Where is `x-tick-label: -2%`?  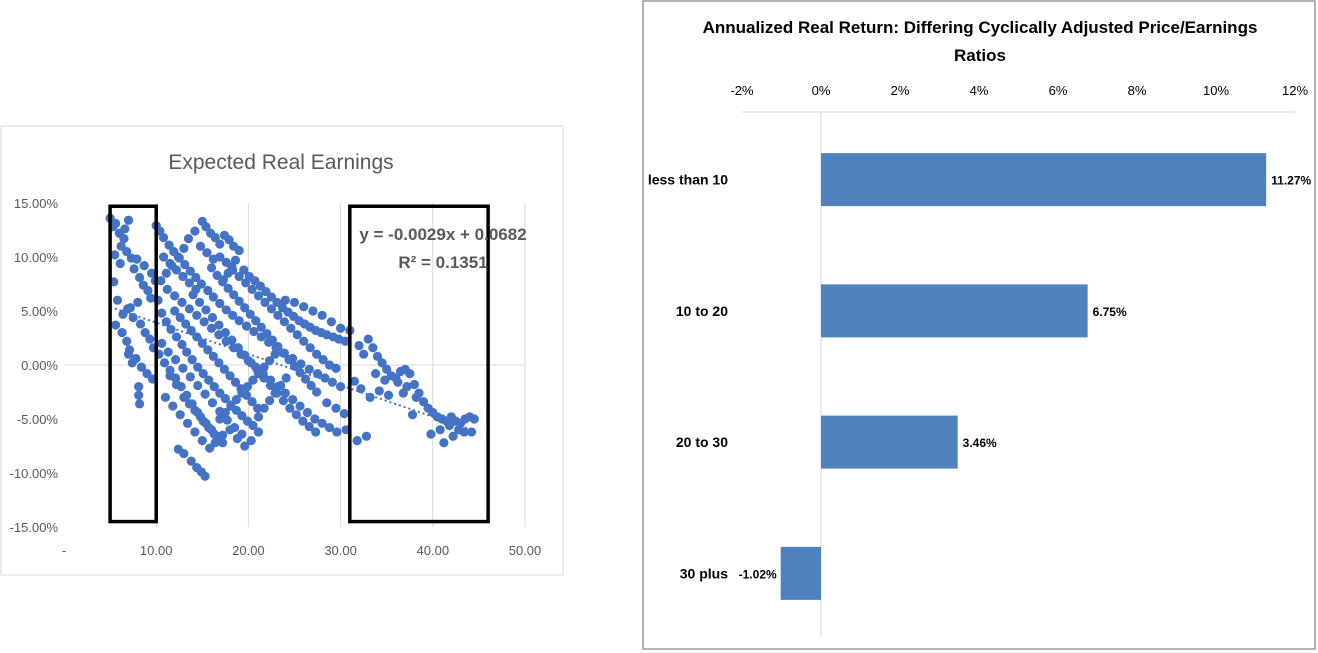 x-tick-label: -2% is located at coordinates (742, 90).